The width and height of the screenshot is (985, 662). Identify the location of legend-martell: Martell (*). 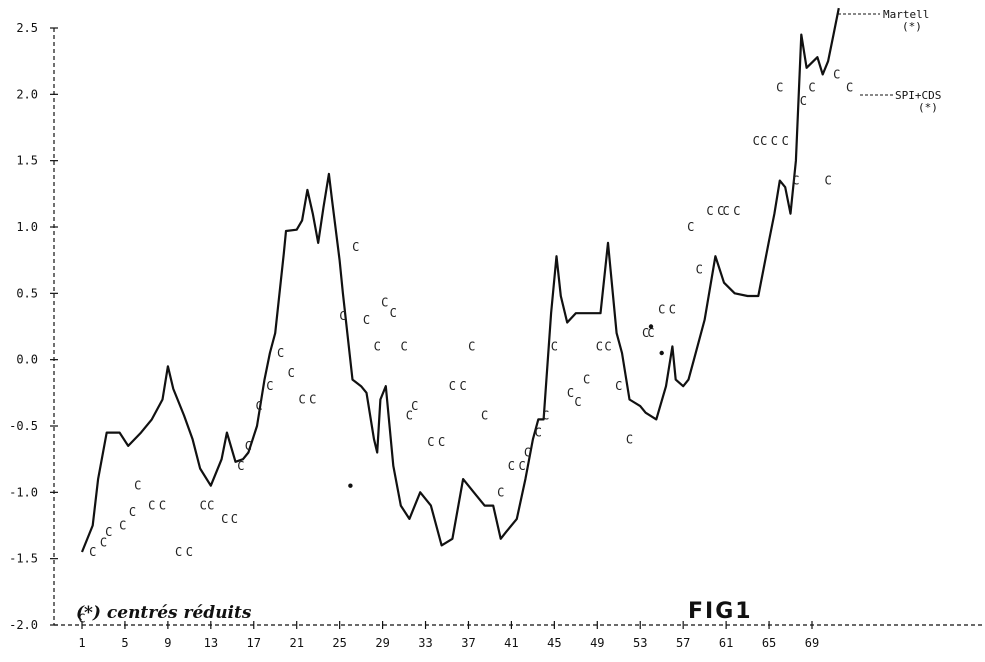
(883, 20).